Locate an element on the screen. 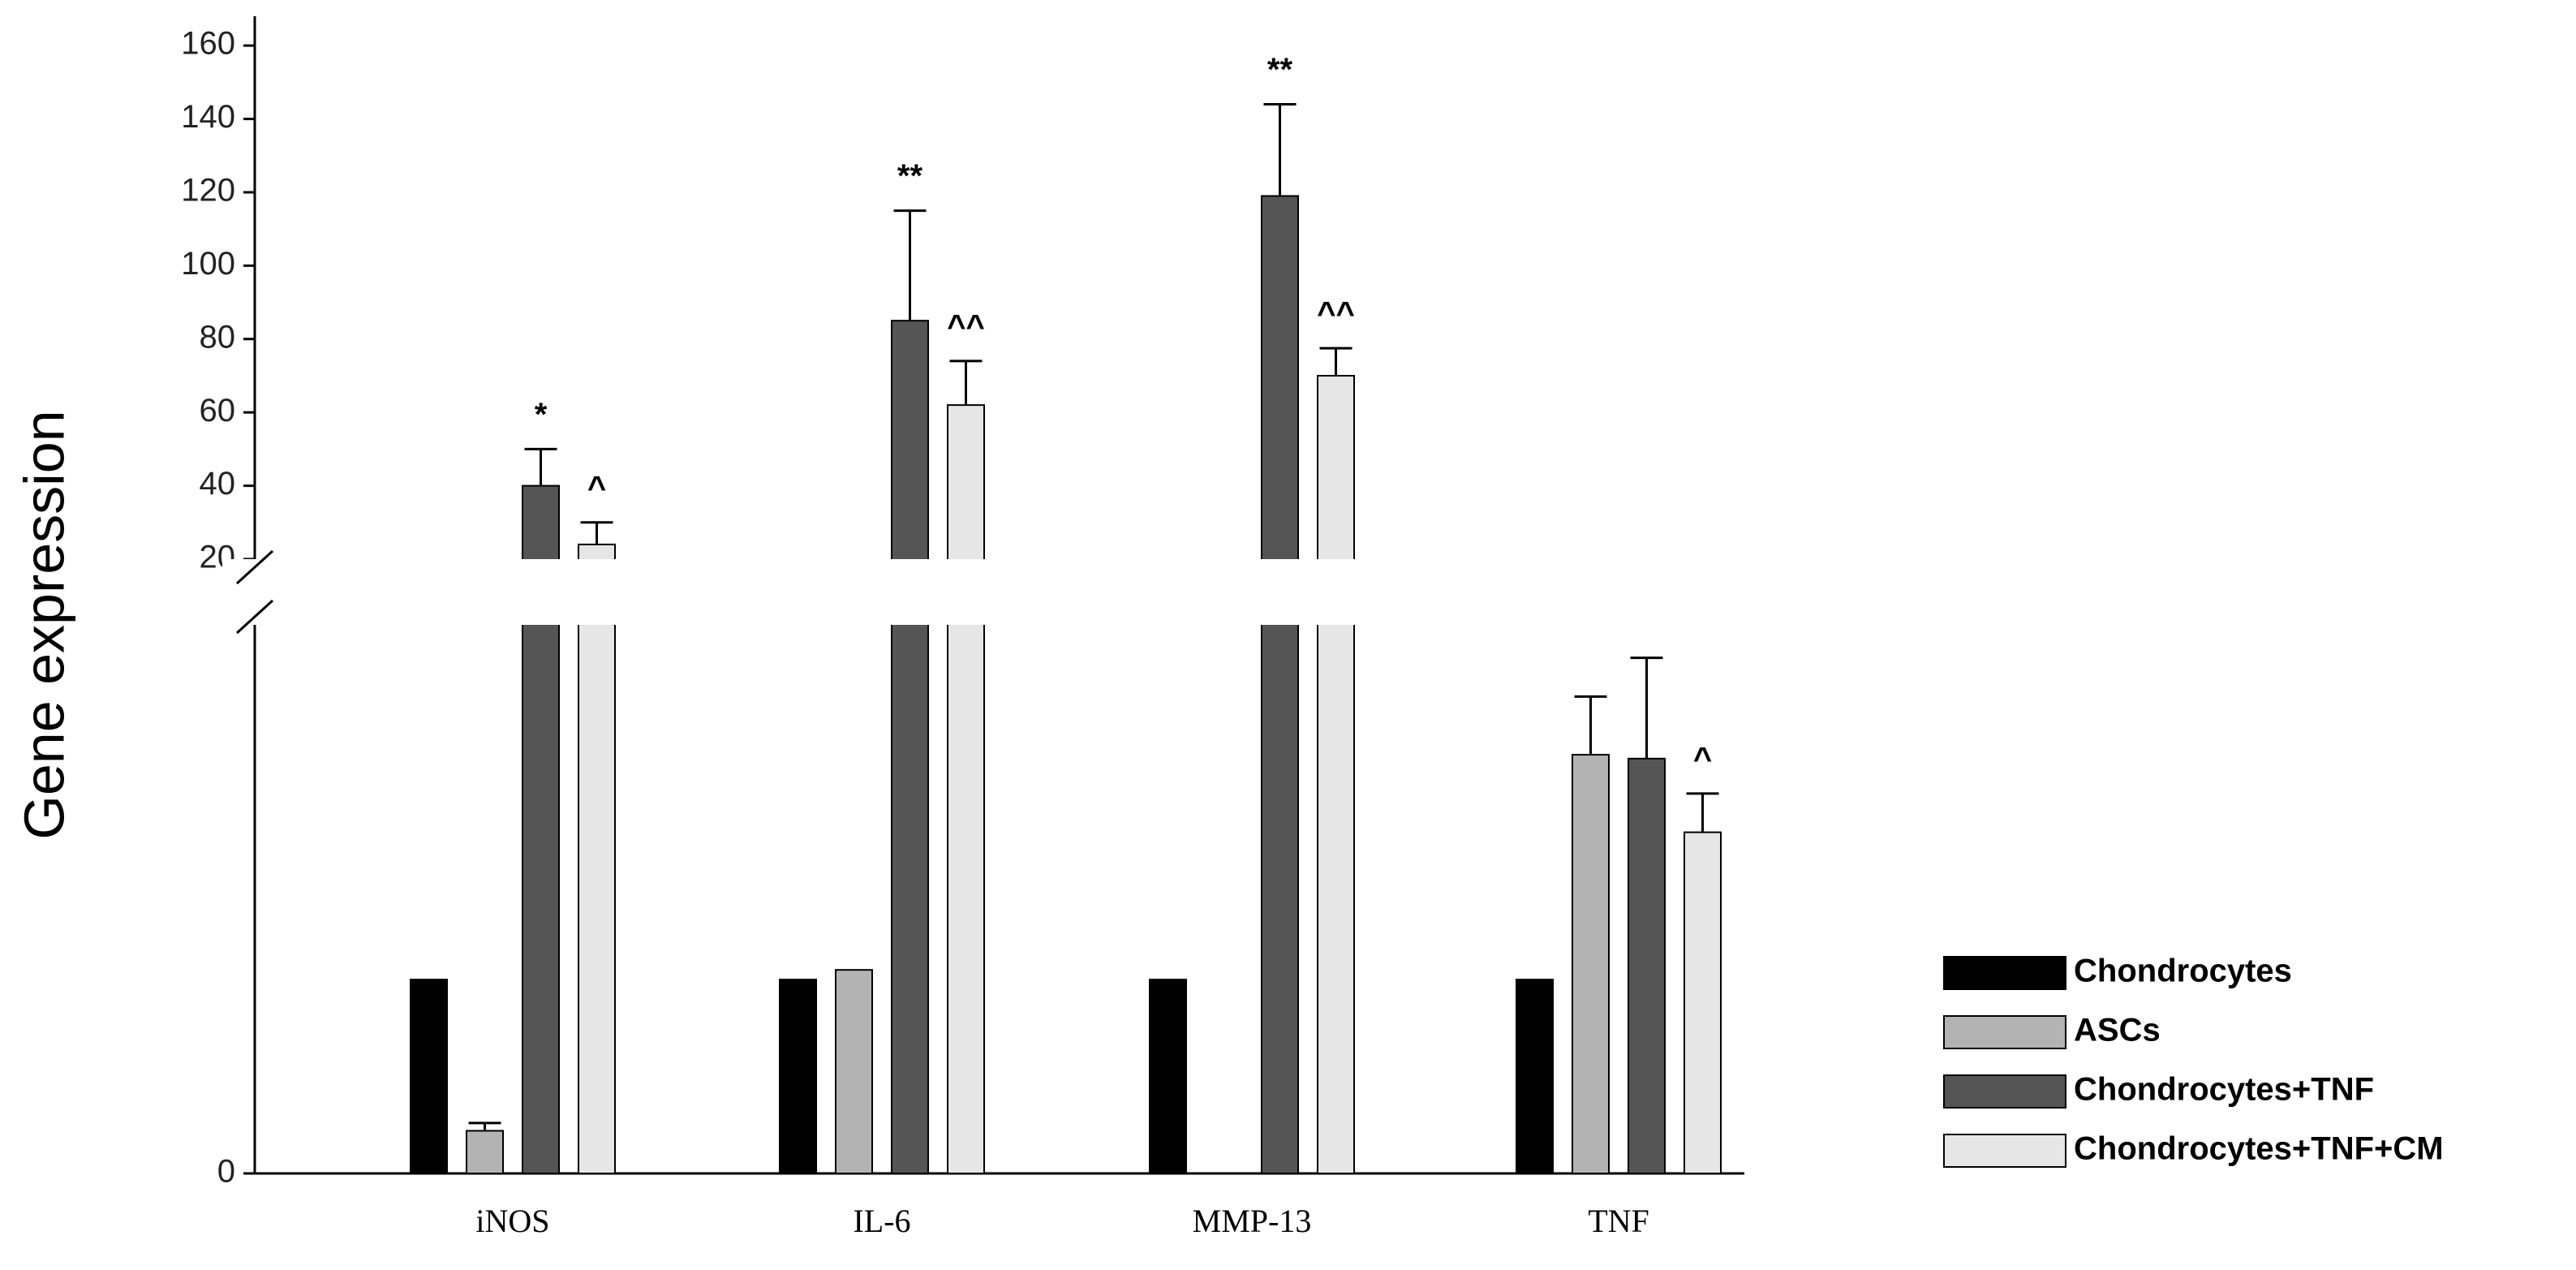  y-tick-label: 140 is located at coordinates (208, 117).